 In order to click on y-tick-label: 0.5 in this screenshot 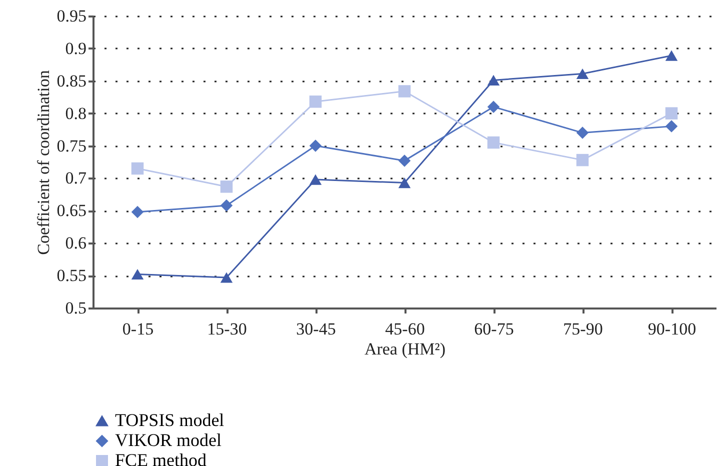, I will do `click(75, 308)`.